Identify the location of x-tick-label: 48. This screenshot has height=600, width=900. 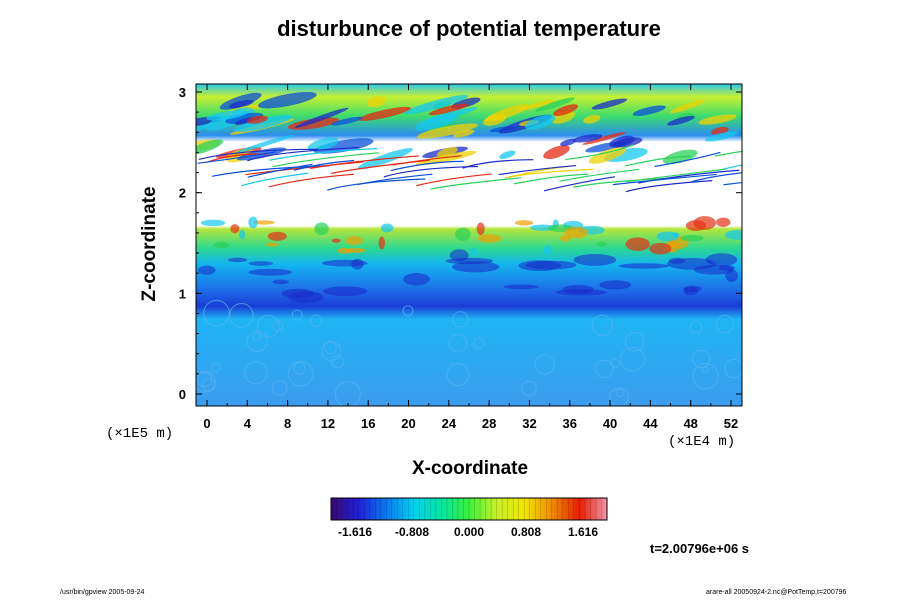
(690, 423).